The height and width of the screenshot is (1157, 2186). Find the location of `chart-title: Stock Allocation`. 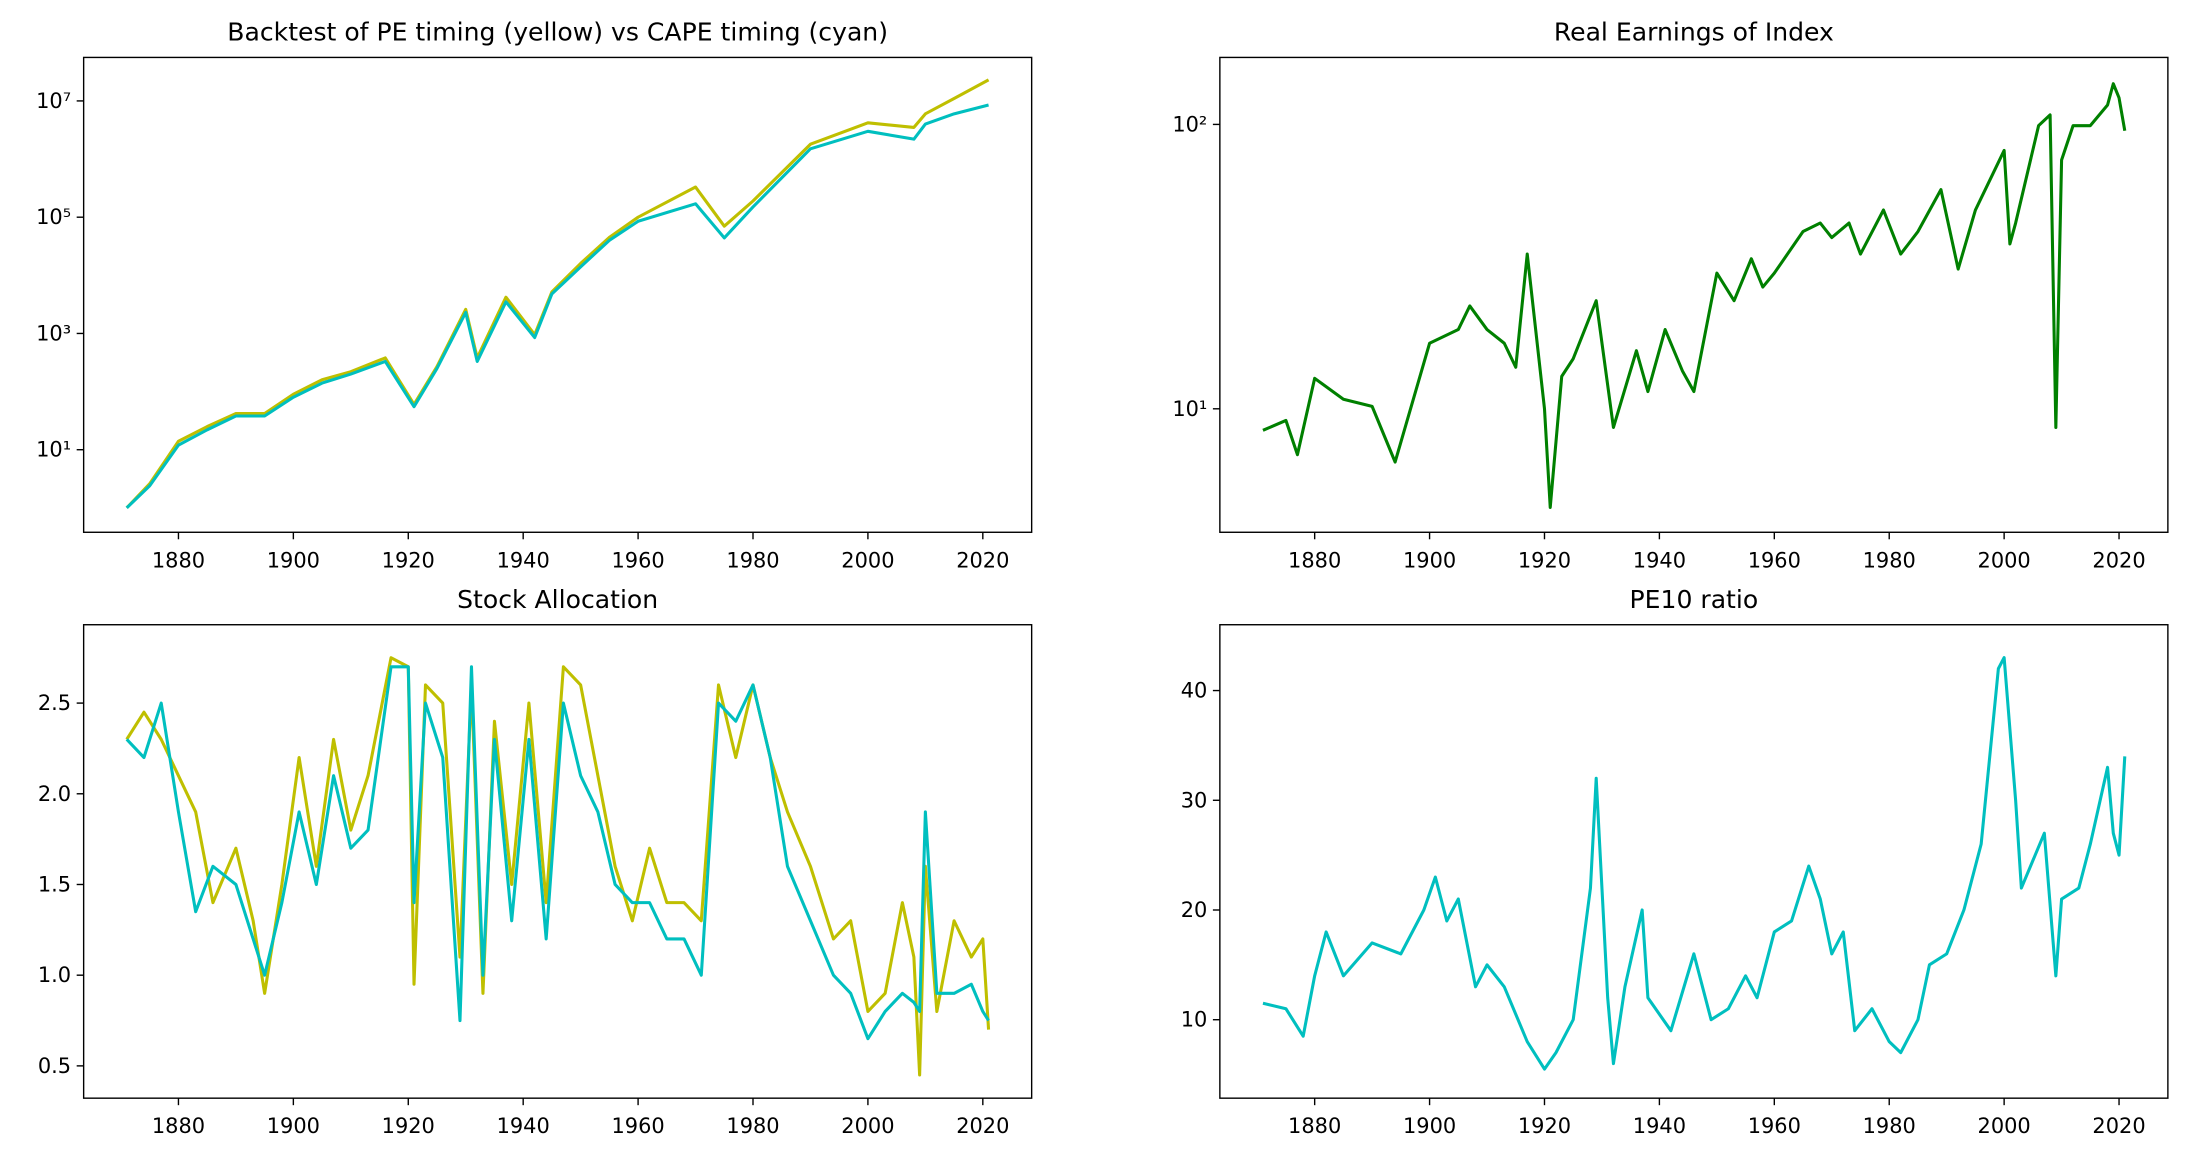

chart-title: Stock Allocation is located at coordinates (557, 599).